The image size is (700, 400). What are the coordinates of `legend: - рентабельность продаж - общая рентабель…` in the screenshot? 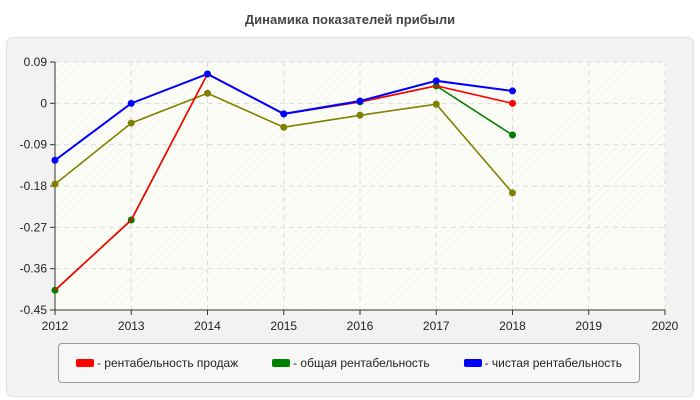 It's located at (349, 363).